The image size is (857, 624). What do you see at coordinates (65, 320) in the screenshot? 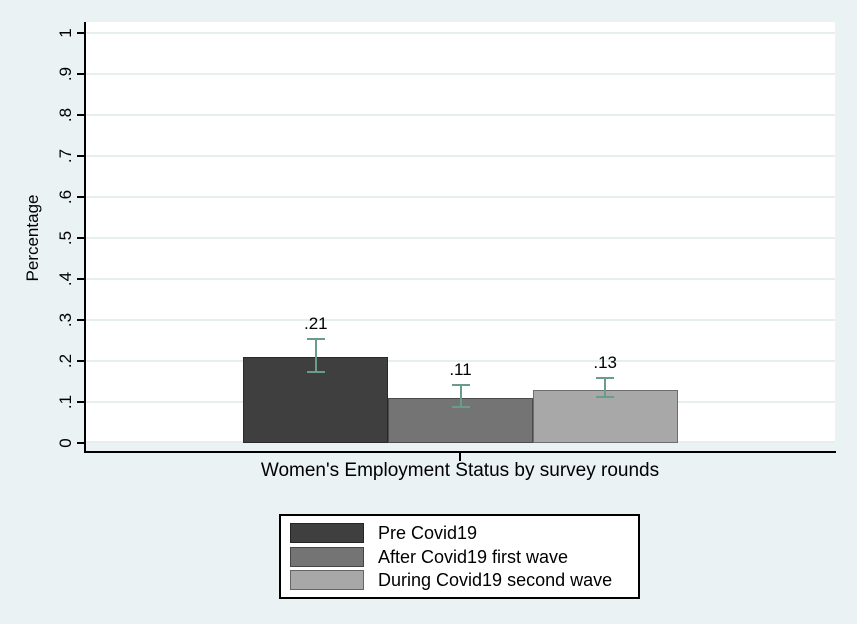
I see `y-tick-label: .3` at bounding box center [65, 320].